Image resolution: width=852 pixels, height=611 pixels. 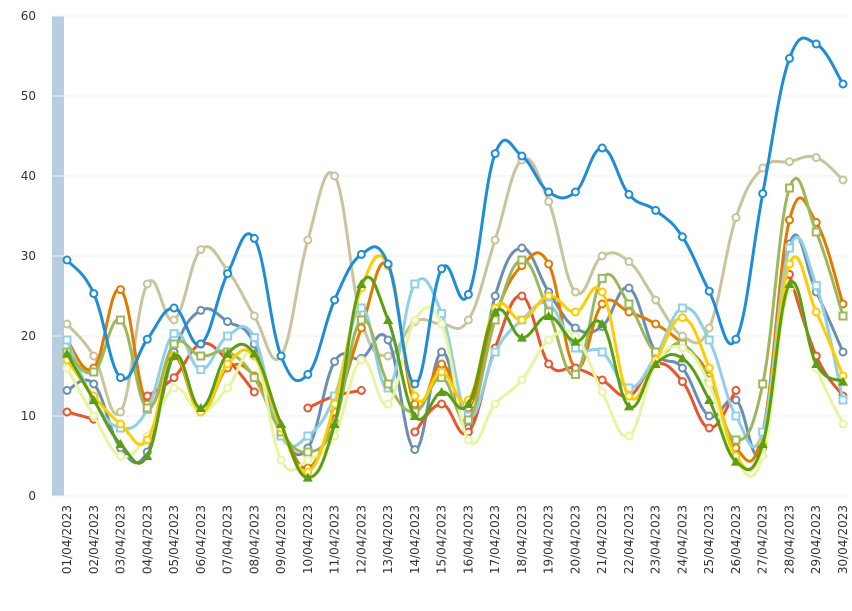 What do you see at coordinates (201, 539) in the screenshot?
I see `x-tick-label: 06/04/2023` at bounding box center [201, 539].